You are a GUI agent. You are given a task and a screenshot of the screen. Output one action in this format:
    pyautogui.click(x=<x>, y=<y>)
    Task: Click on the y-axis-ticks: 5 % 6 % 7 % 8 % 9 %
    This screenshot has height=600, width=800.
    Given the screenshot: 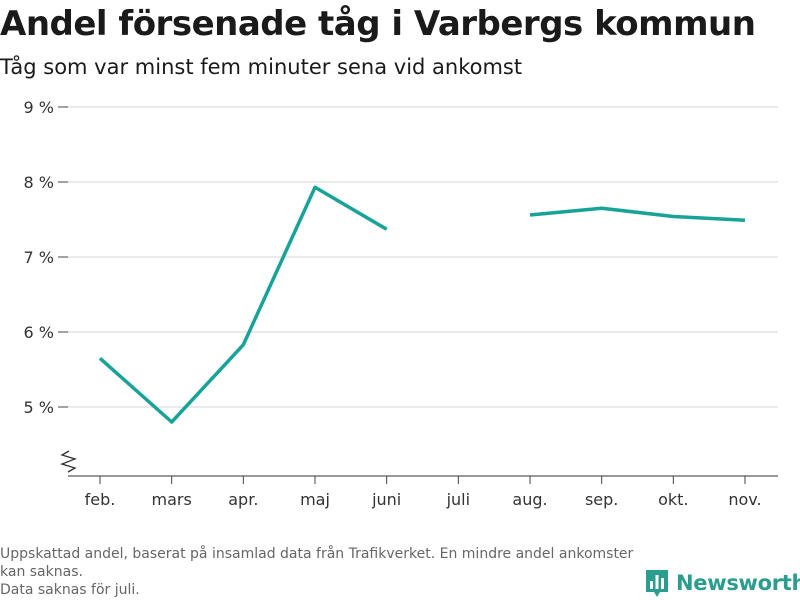 What is the action you would take?
    pyautogui.click(x=46, y=257)
    